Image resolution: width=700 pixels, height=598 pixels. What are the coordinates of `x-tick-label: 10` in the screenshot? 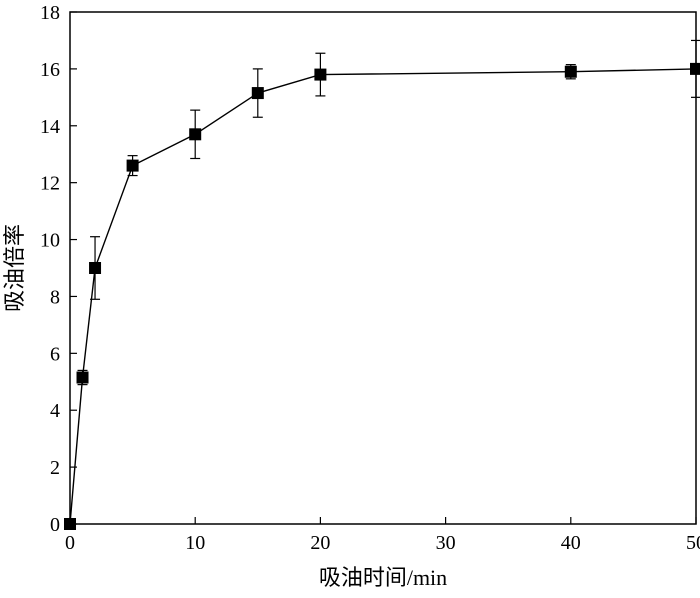 It's located at (195, 543).